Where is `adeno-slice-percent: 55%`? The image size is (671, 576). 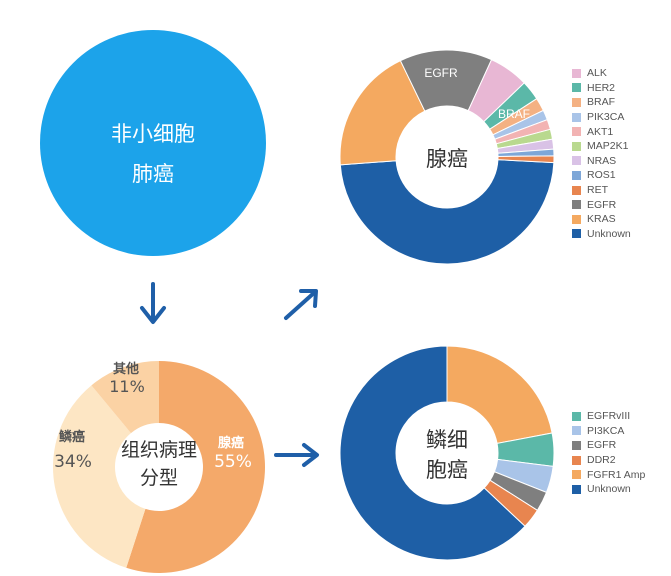 adeno-slice-percent: 55% is located at coordinates (233, 462).